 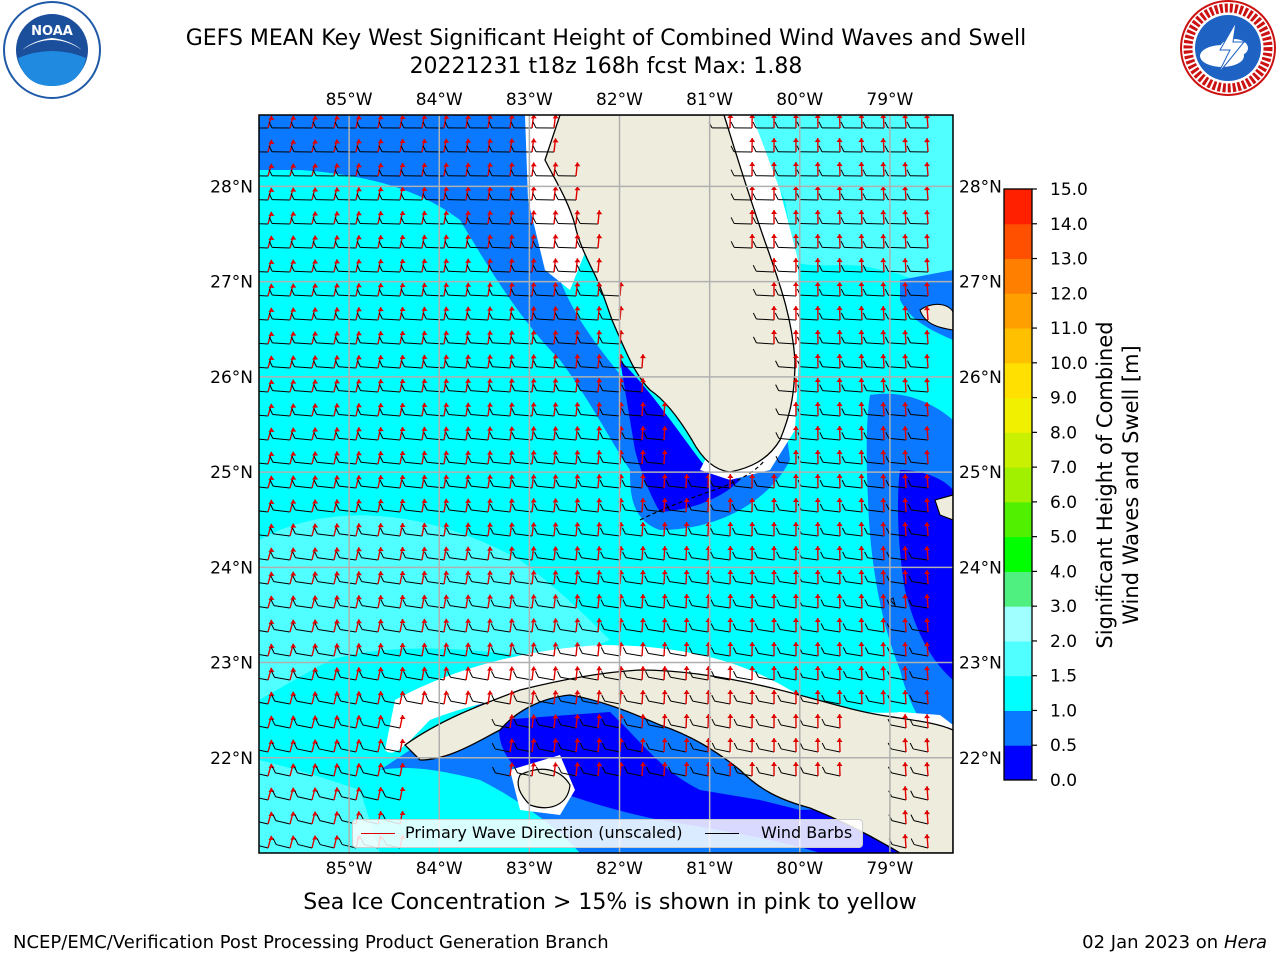 What do you see at coordinates (52, 50) in the screenshot?
I see `noaa-logo: NOAA` at bounding box center [52, 50].